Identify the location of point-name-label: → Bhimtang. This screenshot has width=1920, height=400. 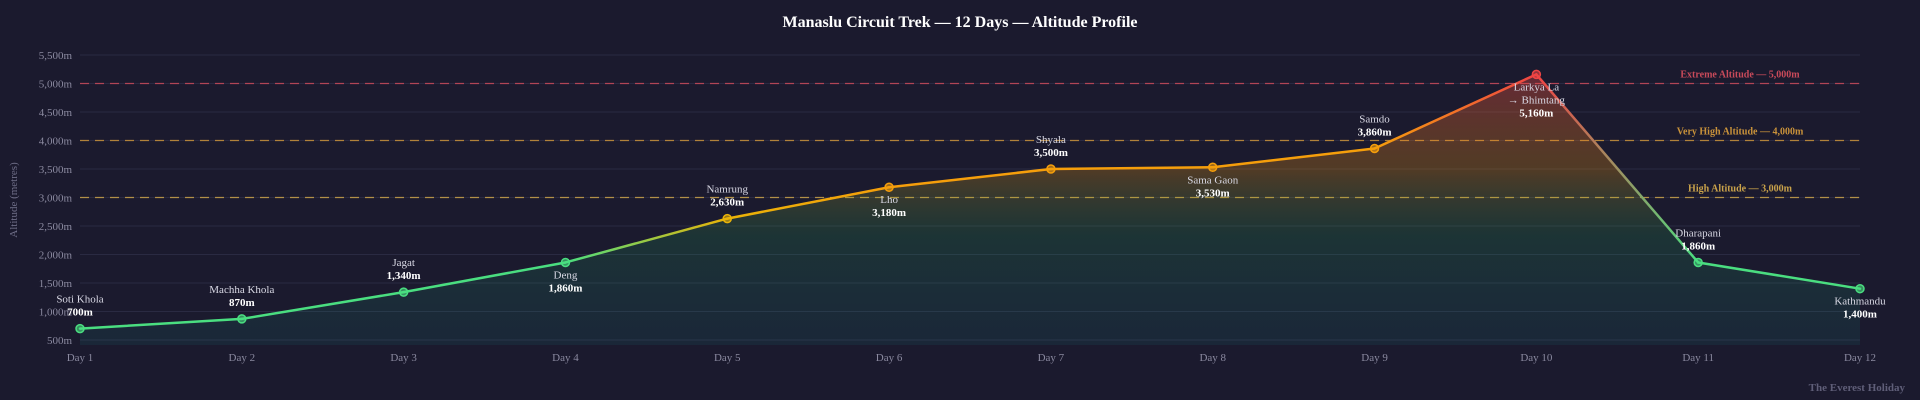
(1537, 100).